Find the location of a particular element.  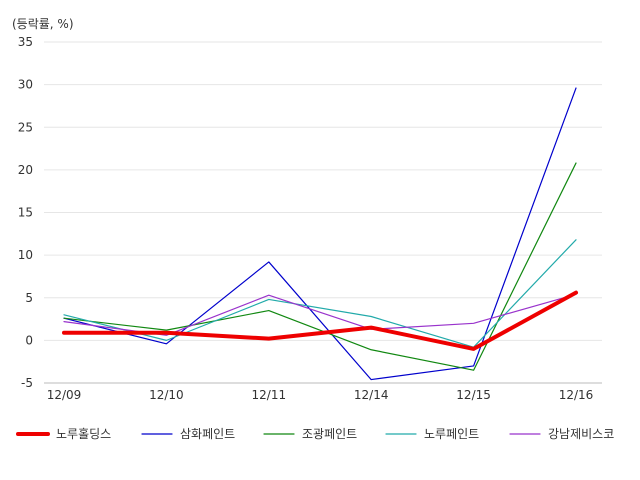

legend: 노루홀딩스 삼화페인트 조광페인트 노루페인트 강남제비스코 is located at coordinates (315, 434).